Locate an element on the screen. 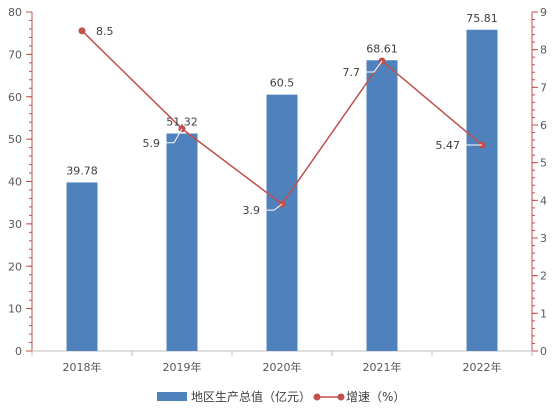 This screenshot has height=418, width=558. line-data-label: 8.5 is located at coordinates (105, 31).